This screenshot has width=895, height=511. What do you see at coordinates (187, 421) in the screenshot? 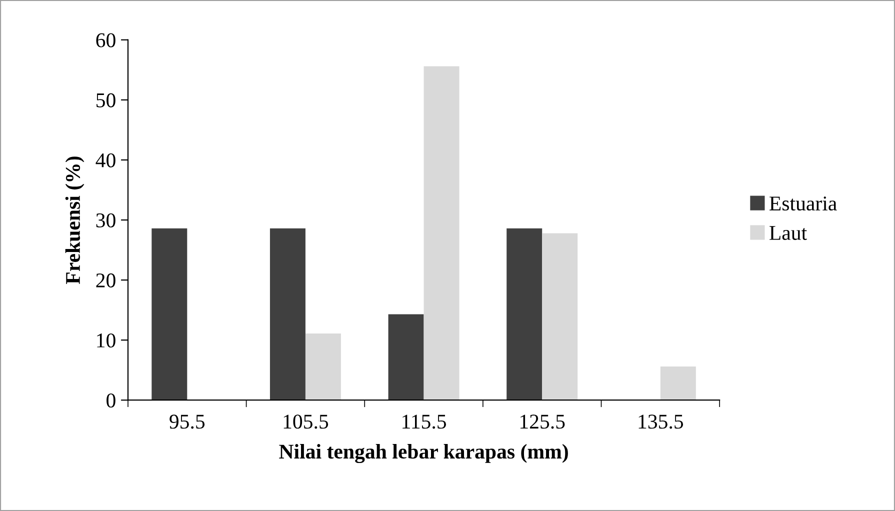
I see `x-tick-label: 95.5` at bounding box center [187, 421].